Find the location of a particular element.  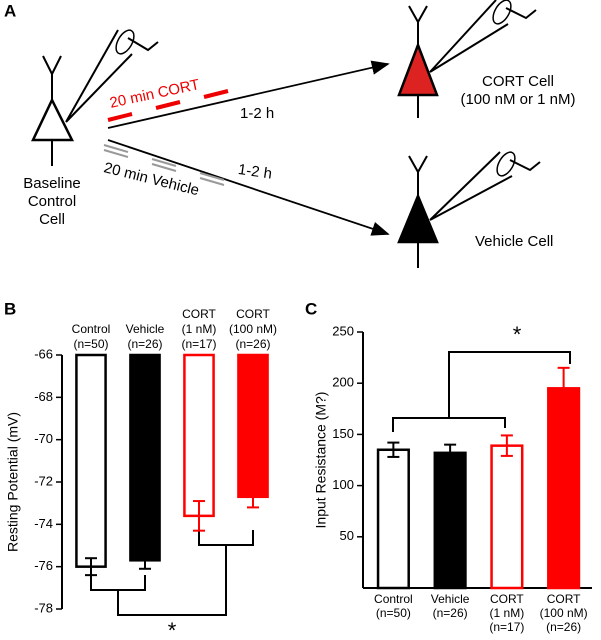

y-tick-label: -78 is located at coordinates (43, 607).